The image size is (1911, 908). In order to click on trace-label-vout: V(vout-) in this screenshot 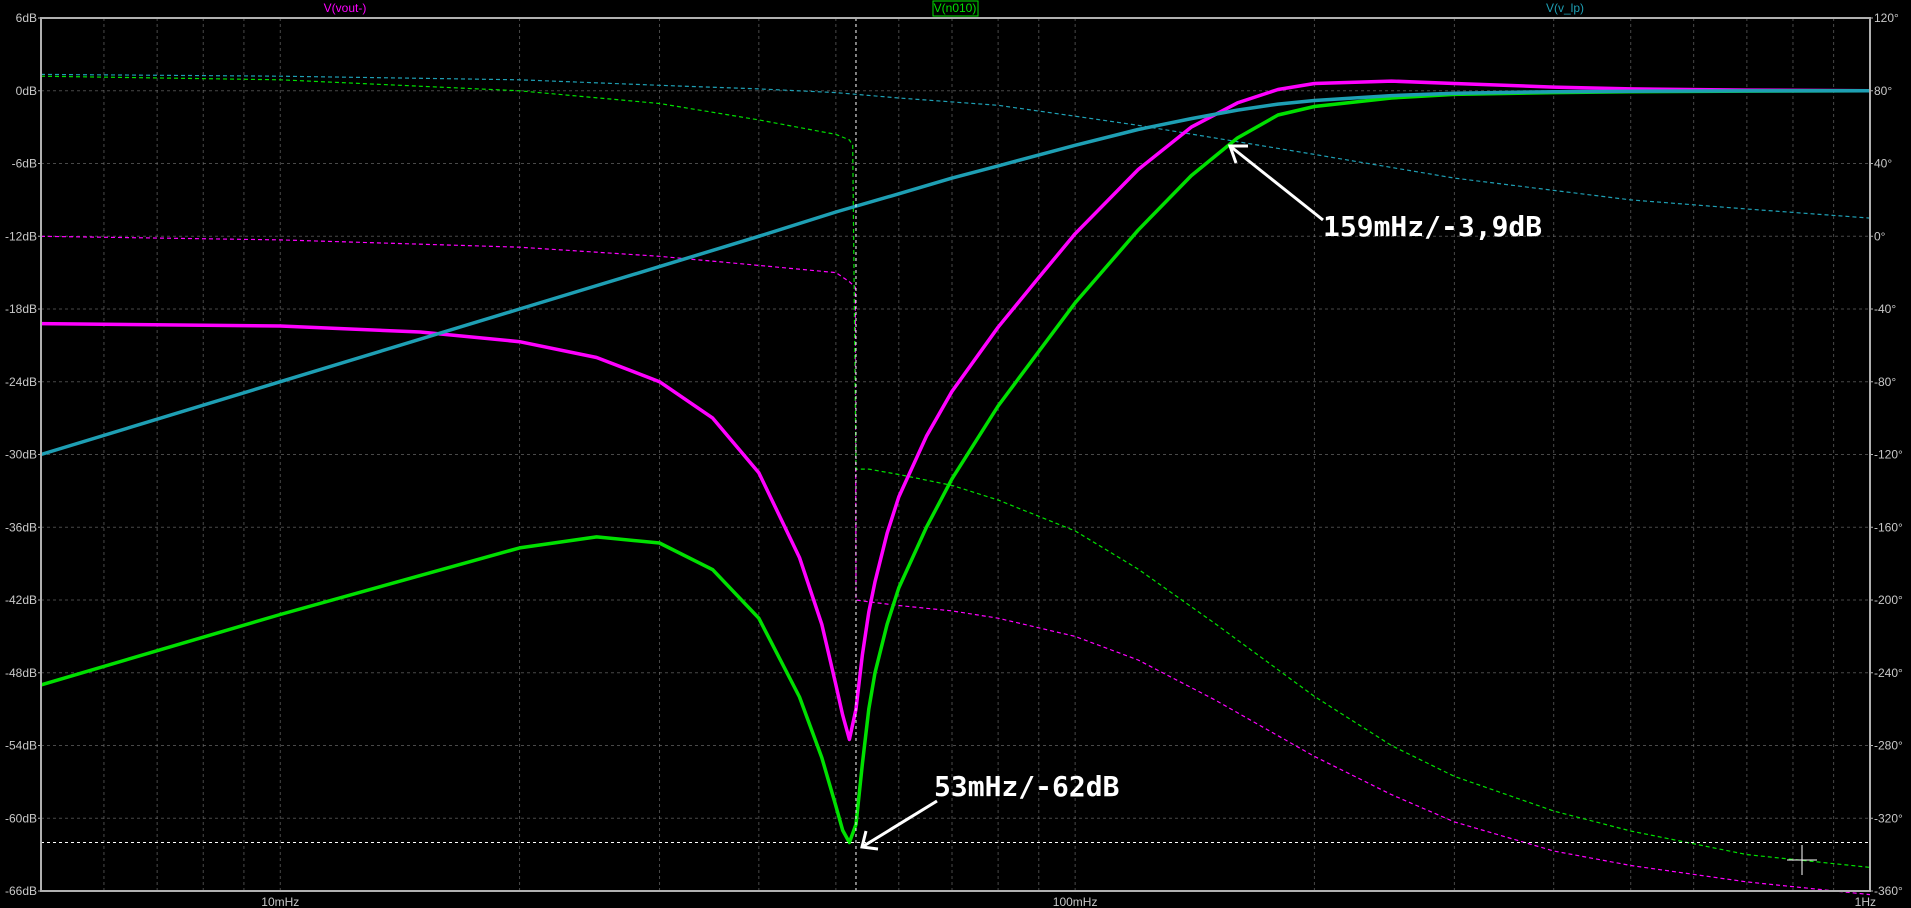, I will do `click(345, 8)`.